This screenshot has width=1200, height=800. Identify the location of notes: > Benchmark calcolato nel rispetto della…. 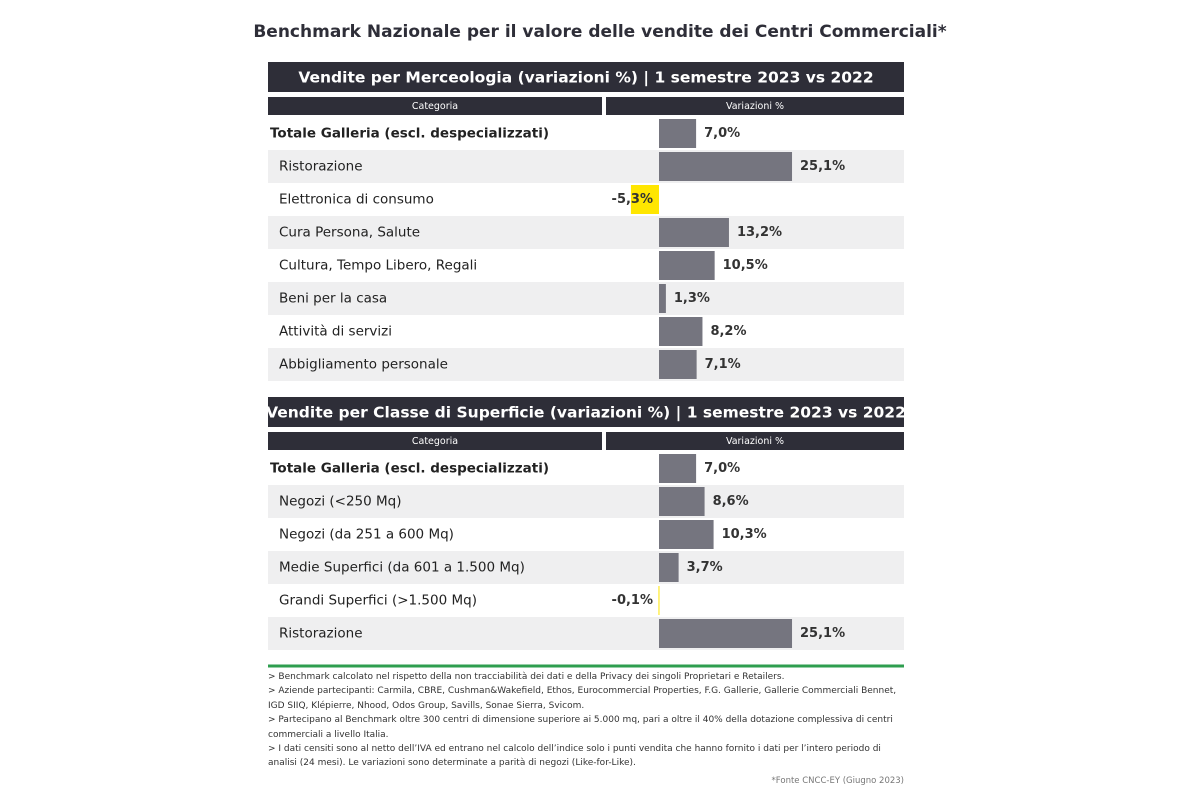
(588, 720).